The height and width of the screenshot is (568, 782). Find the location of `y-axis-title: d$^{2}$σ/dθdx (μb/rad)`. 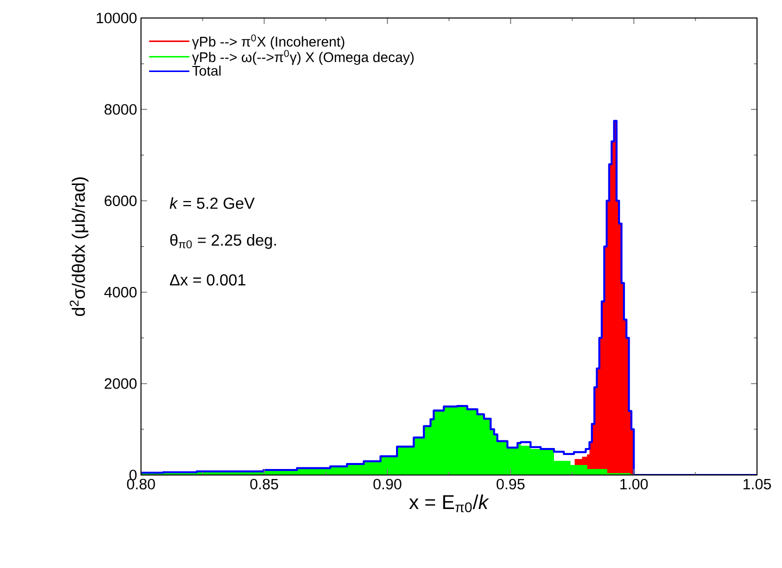

y-axis-title: d$^{2}$σ/dθdx (μb/rad) is located at coordinates (79, 246).